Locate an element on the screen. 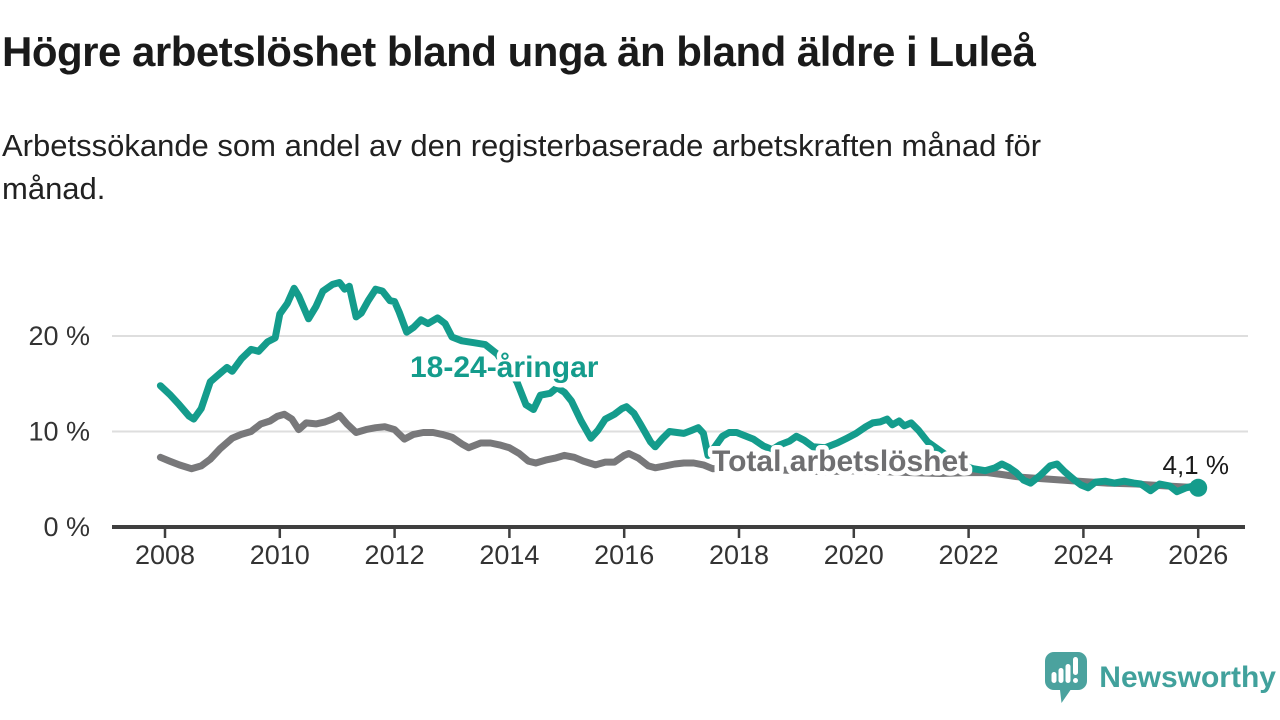 This screenshot has height=720, width=1280. newsworthy-wordmark: Newsworthy is located at coordinates (1187, 677).